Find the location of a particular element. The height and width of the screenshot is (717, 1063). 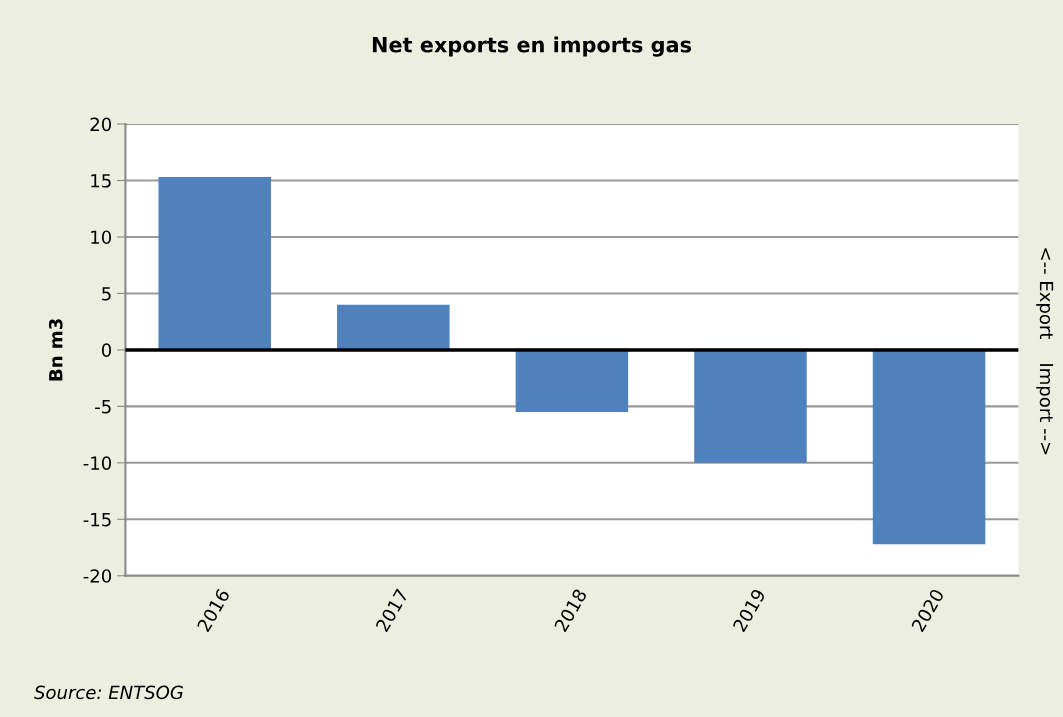

source-note: Source: ENTSOG is located at coordinates (108, 692).